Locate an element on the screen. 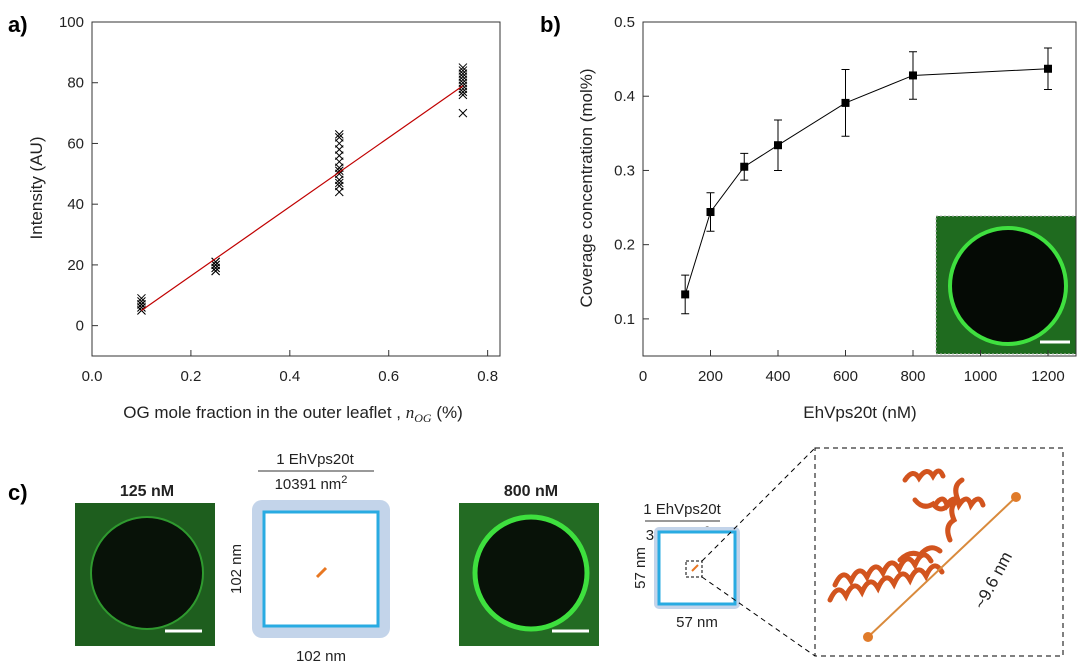 The width and height of the screenshot is (1078, 666). x-label-var: n is located at coordinates (410, 412).